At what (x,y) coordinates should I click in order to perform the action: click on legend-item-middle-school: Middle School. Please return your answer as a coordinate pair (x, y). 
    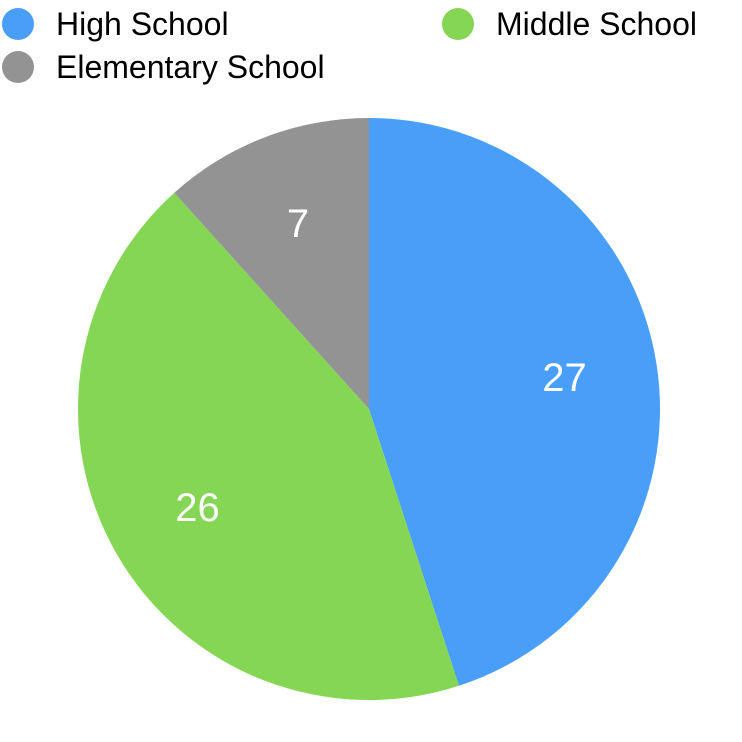
    Looking at the image, I should click on (569, 24).